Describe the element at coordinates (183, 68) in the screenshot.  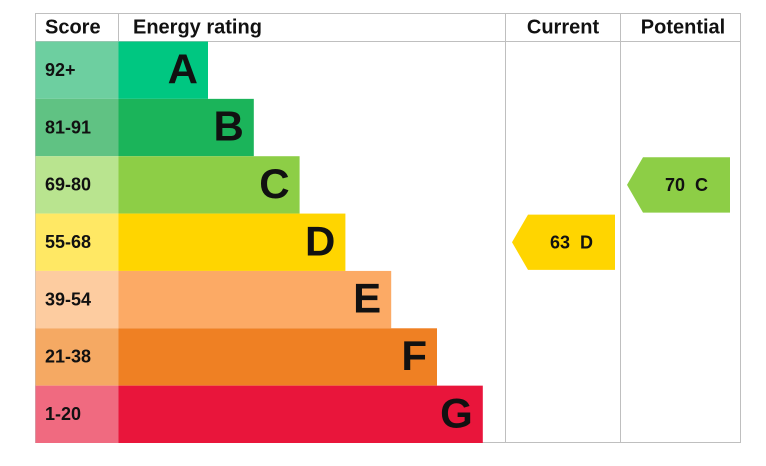
I see `band-letter: A` at that location.